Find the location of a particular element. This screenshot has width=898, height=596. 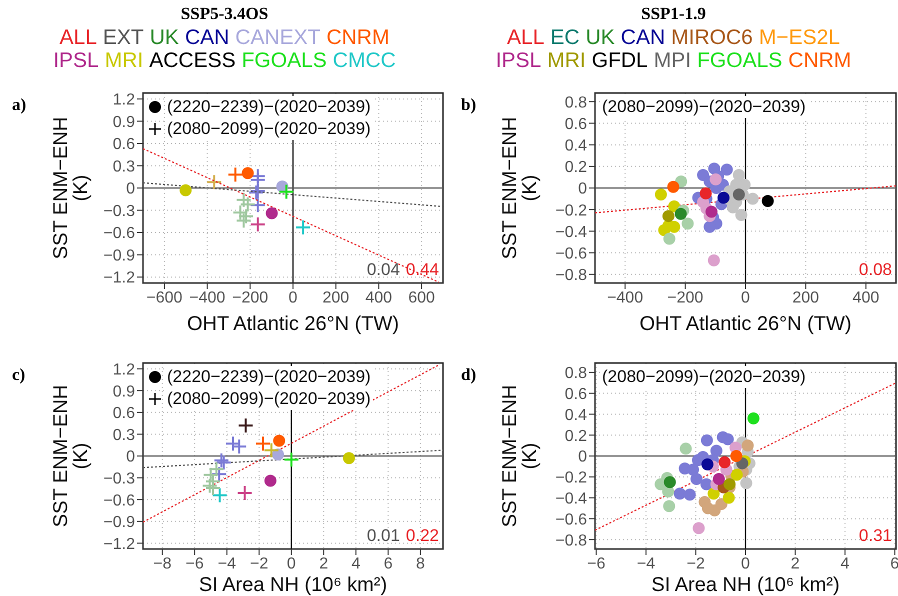

text: MPI is located at coordinates (673, 60).